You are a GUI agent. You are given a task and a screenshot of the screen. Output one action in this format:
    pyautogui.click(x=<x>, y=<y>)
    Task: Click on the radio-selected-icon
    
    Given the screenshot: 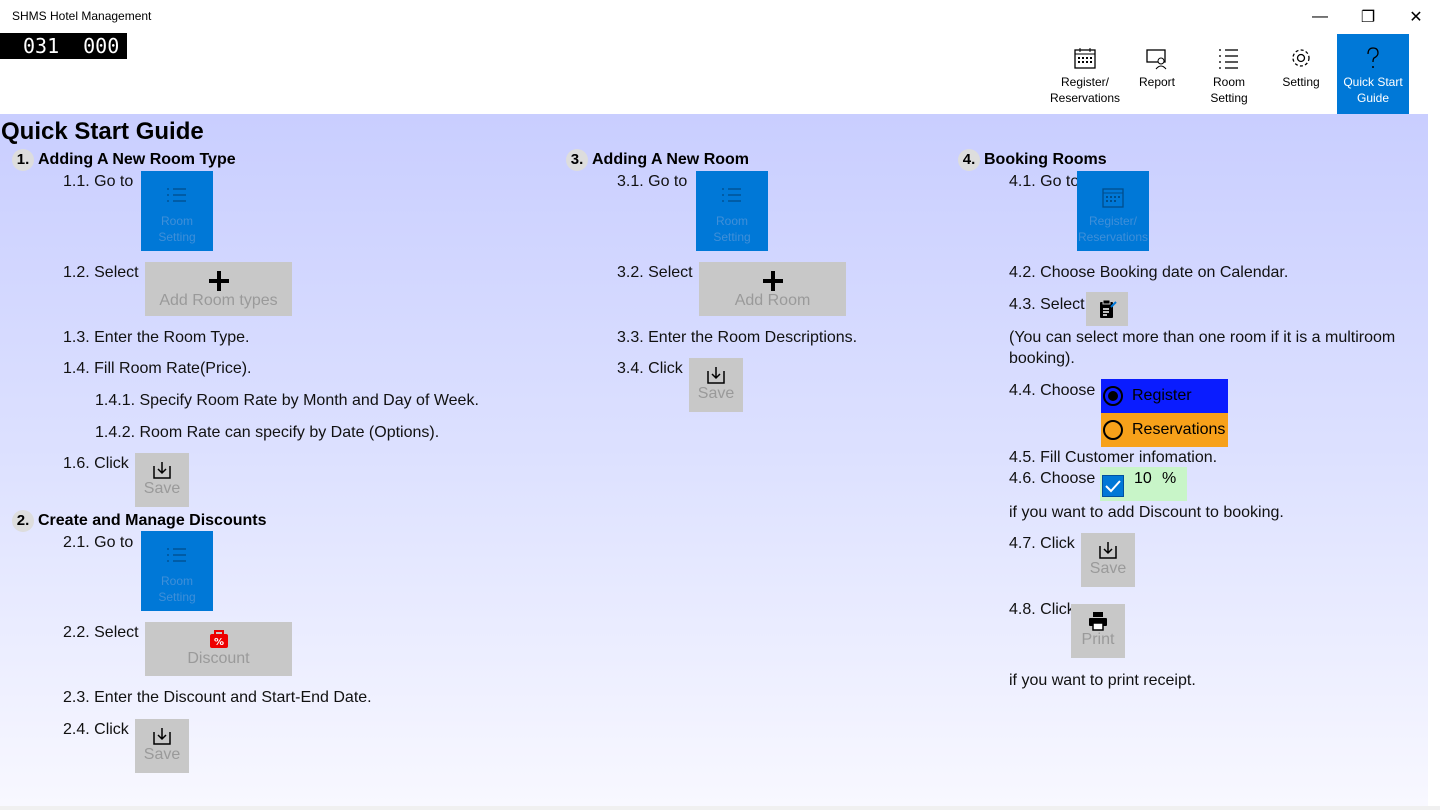 What is the action you would take?
    pyautogui.click(x=1113, y=396)
    